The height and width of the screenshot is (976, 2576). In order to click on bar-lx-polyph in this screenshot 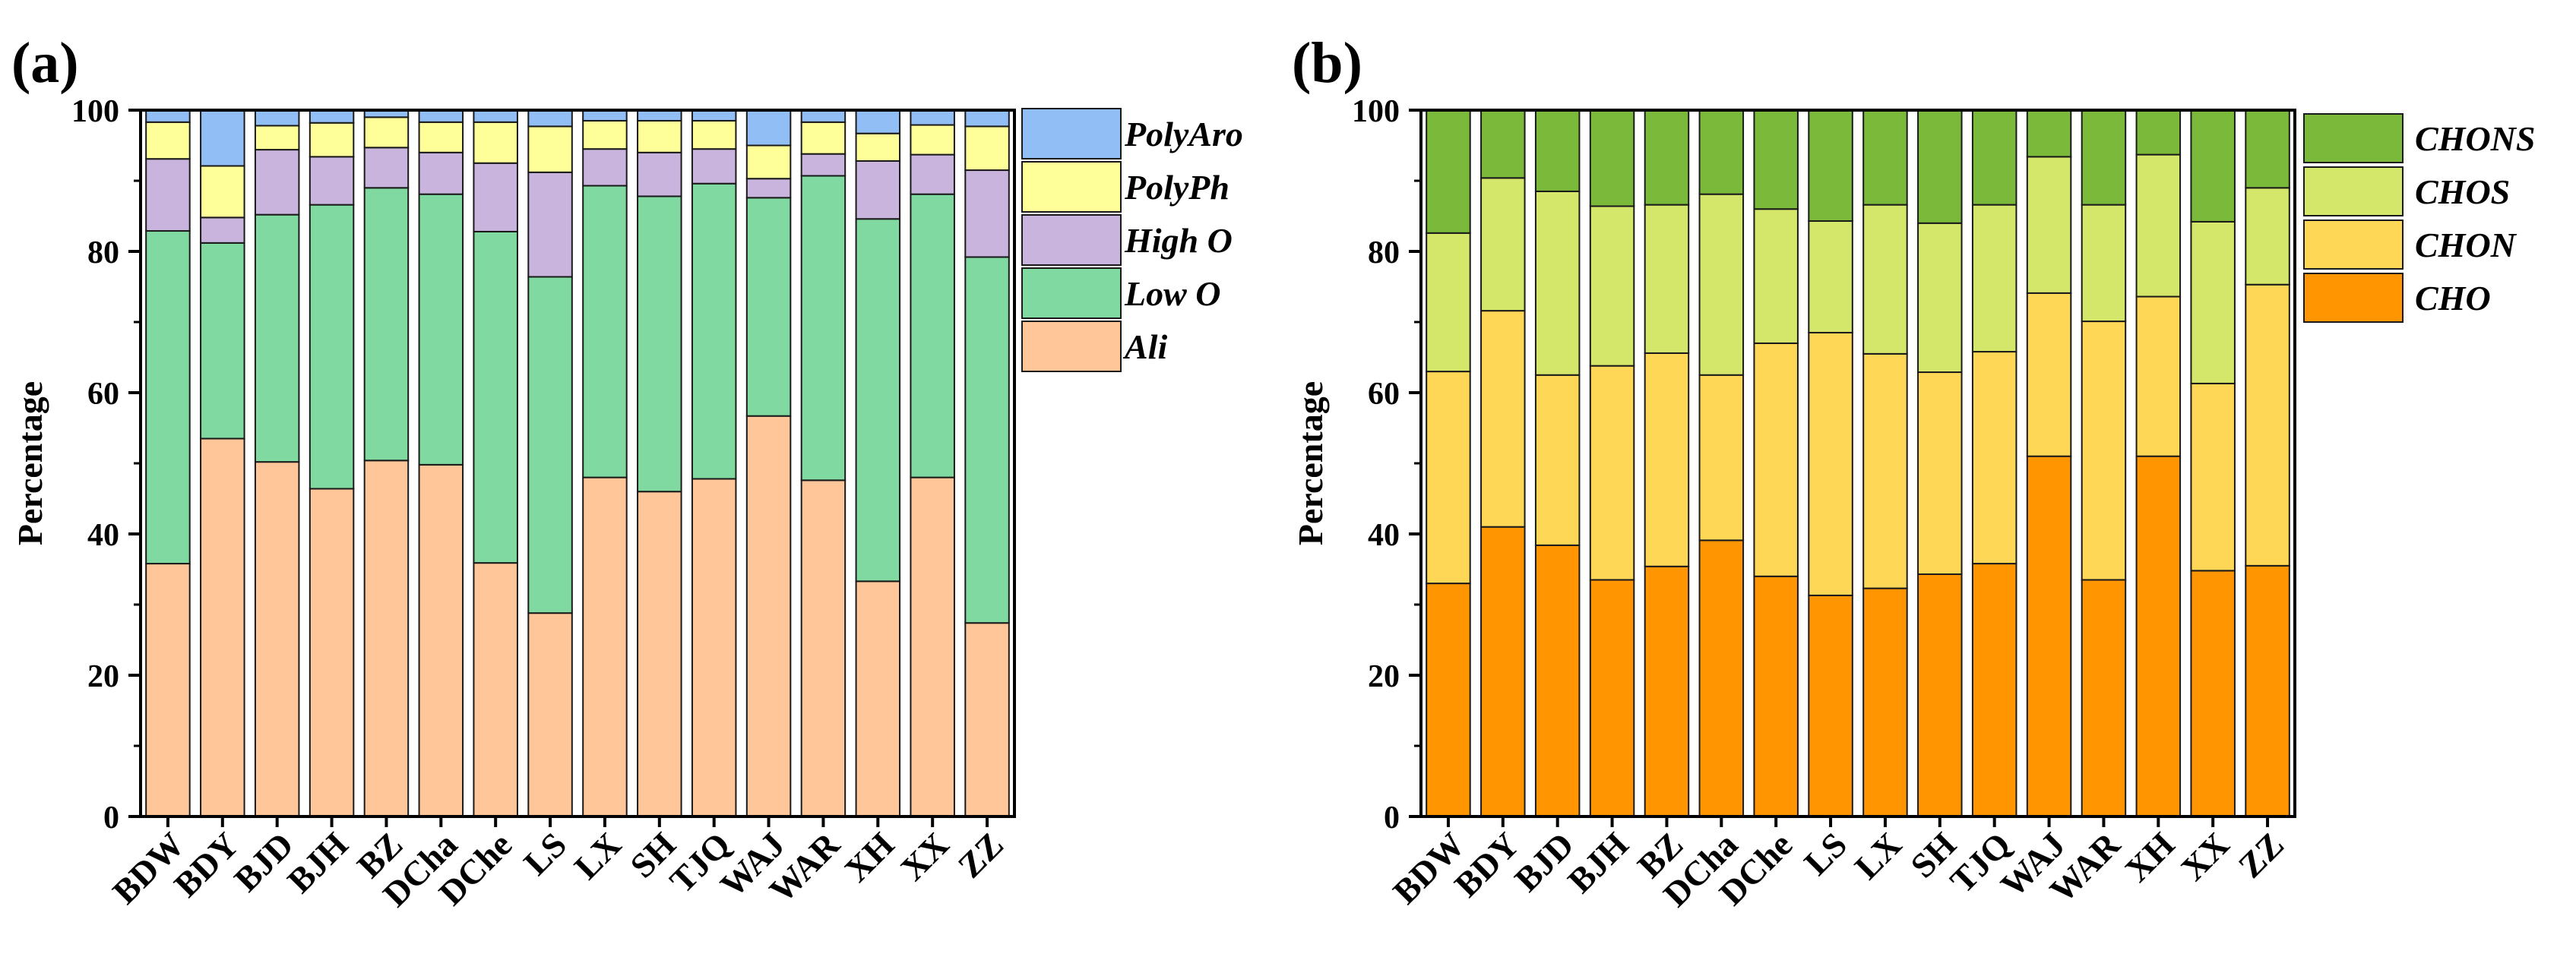, I will do `click(605, 134)`.